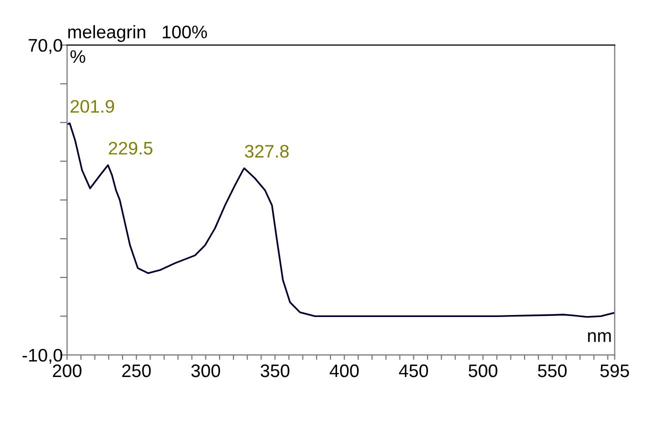  What do you see at coordinates (67, 371) in the screenshot?
I see `x-tick-label: 200` at bounding box center [67, 371].